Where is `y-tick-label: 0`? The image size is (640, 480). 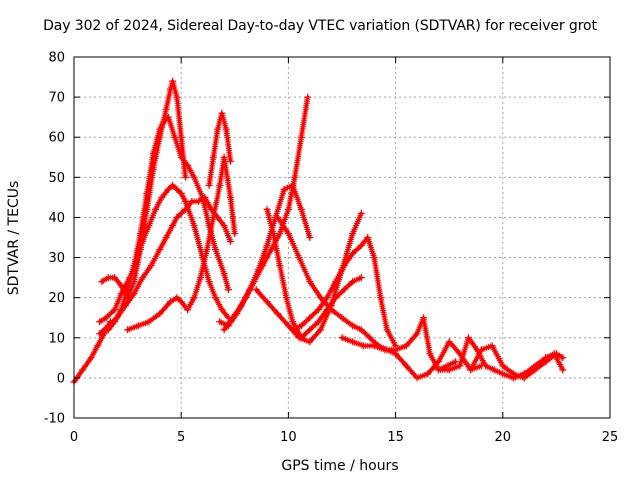 y-tick-label: 0 is located at coordinates (61, 378).